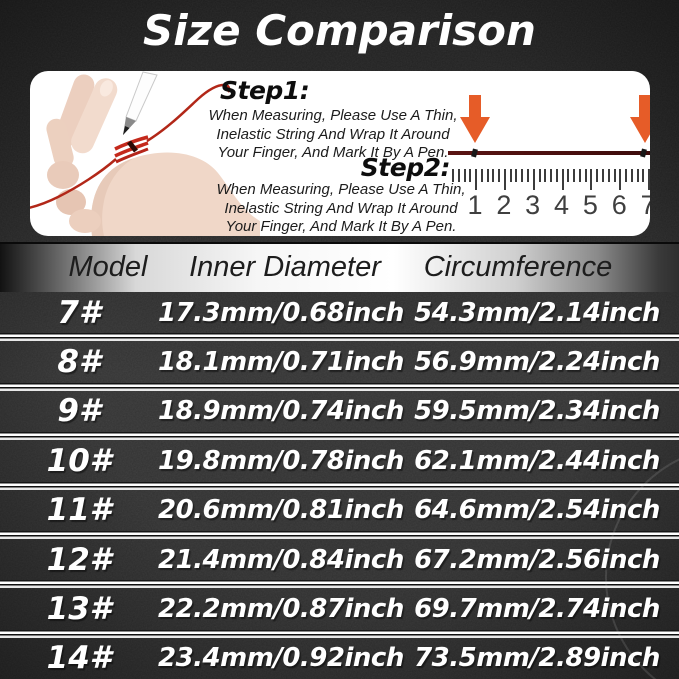 This screenshot has height=679, width=679. What do you see at coordinates (285, 267) in the screenshot?
I see `column-header-inner-diameter: Inner Diameter` at bounding box center [285, 267].